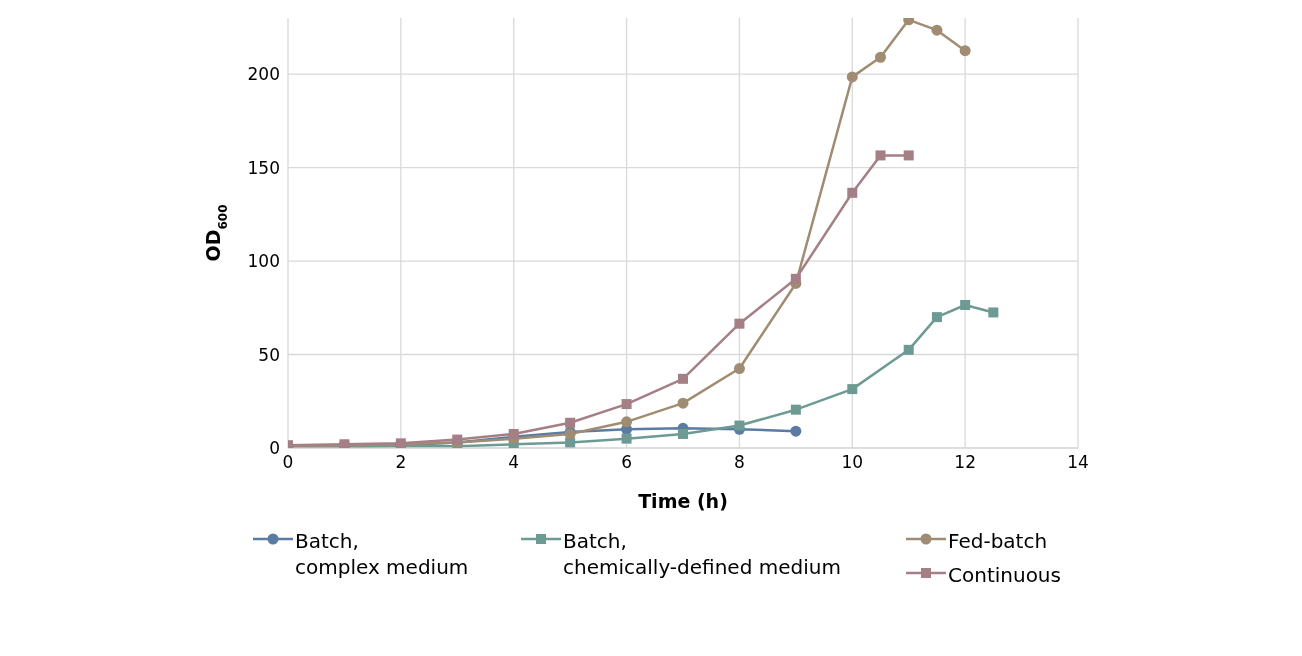 The width and height of the screenshot is (1302, 656). What do you see at coordinates (702, 554) in the screenshot?
I see `legend-label: Batch, chemically-defined medium` at bounding box center [702, 554].